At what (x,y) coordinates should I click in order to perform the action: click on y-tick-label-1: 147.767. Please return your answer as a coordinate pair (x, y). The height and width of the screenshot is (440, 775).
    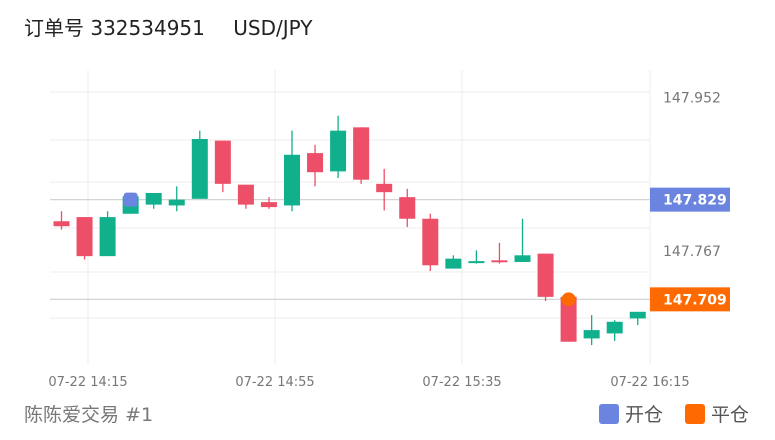
    Looking at the image, I should click on (692, 252).